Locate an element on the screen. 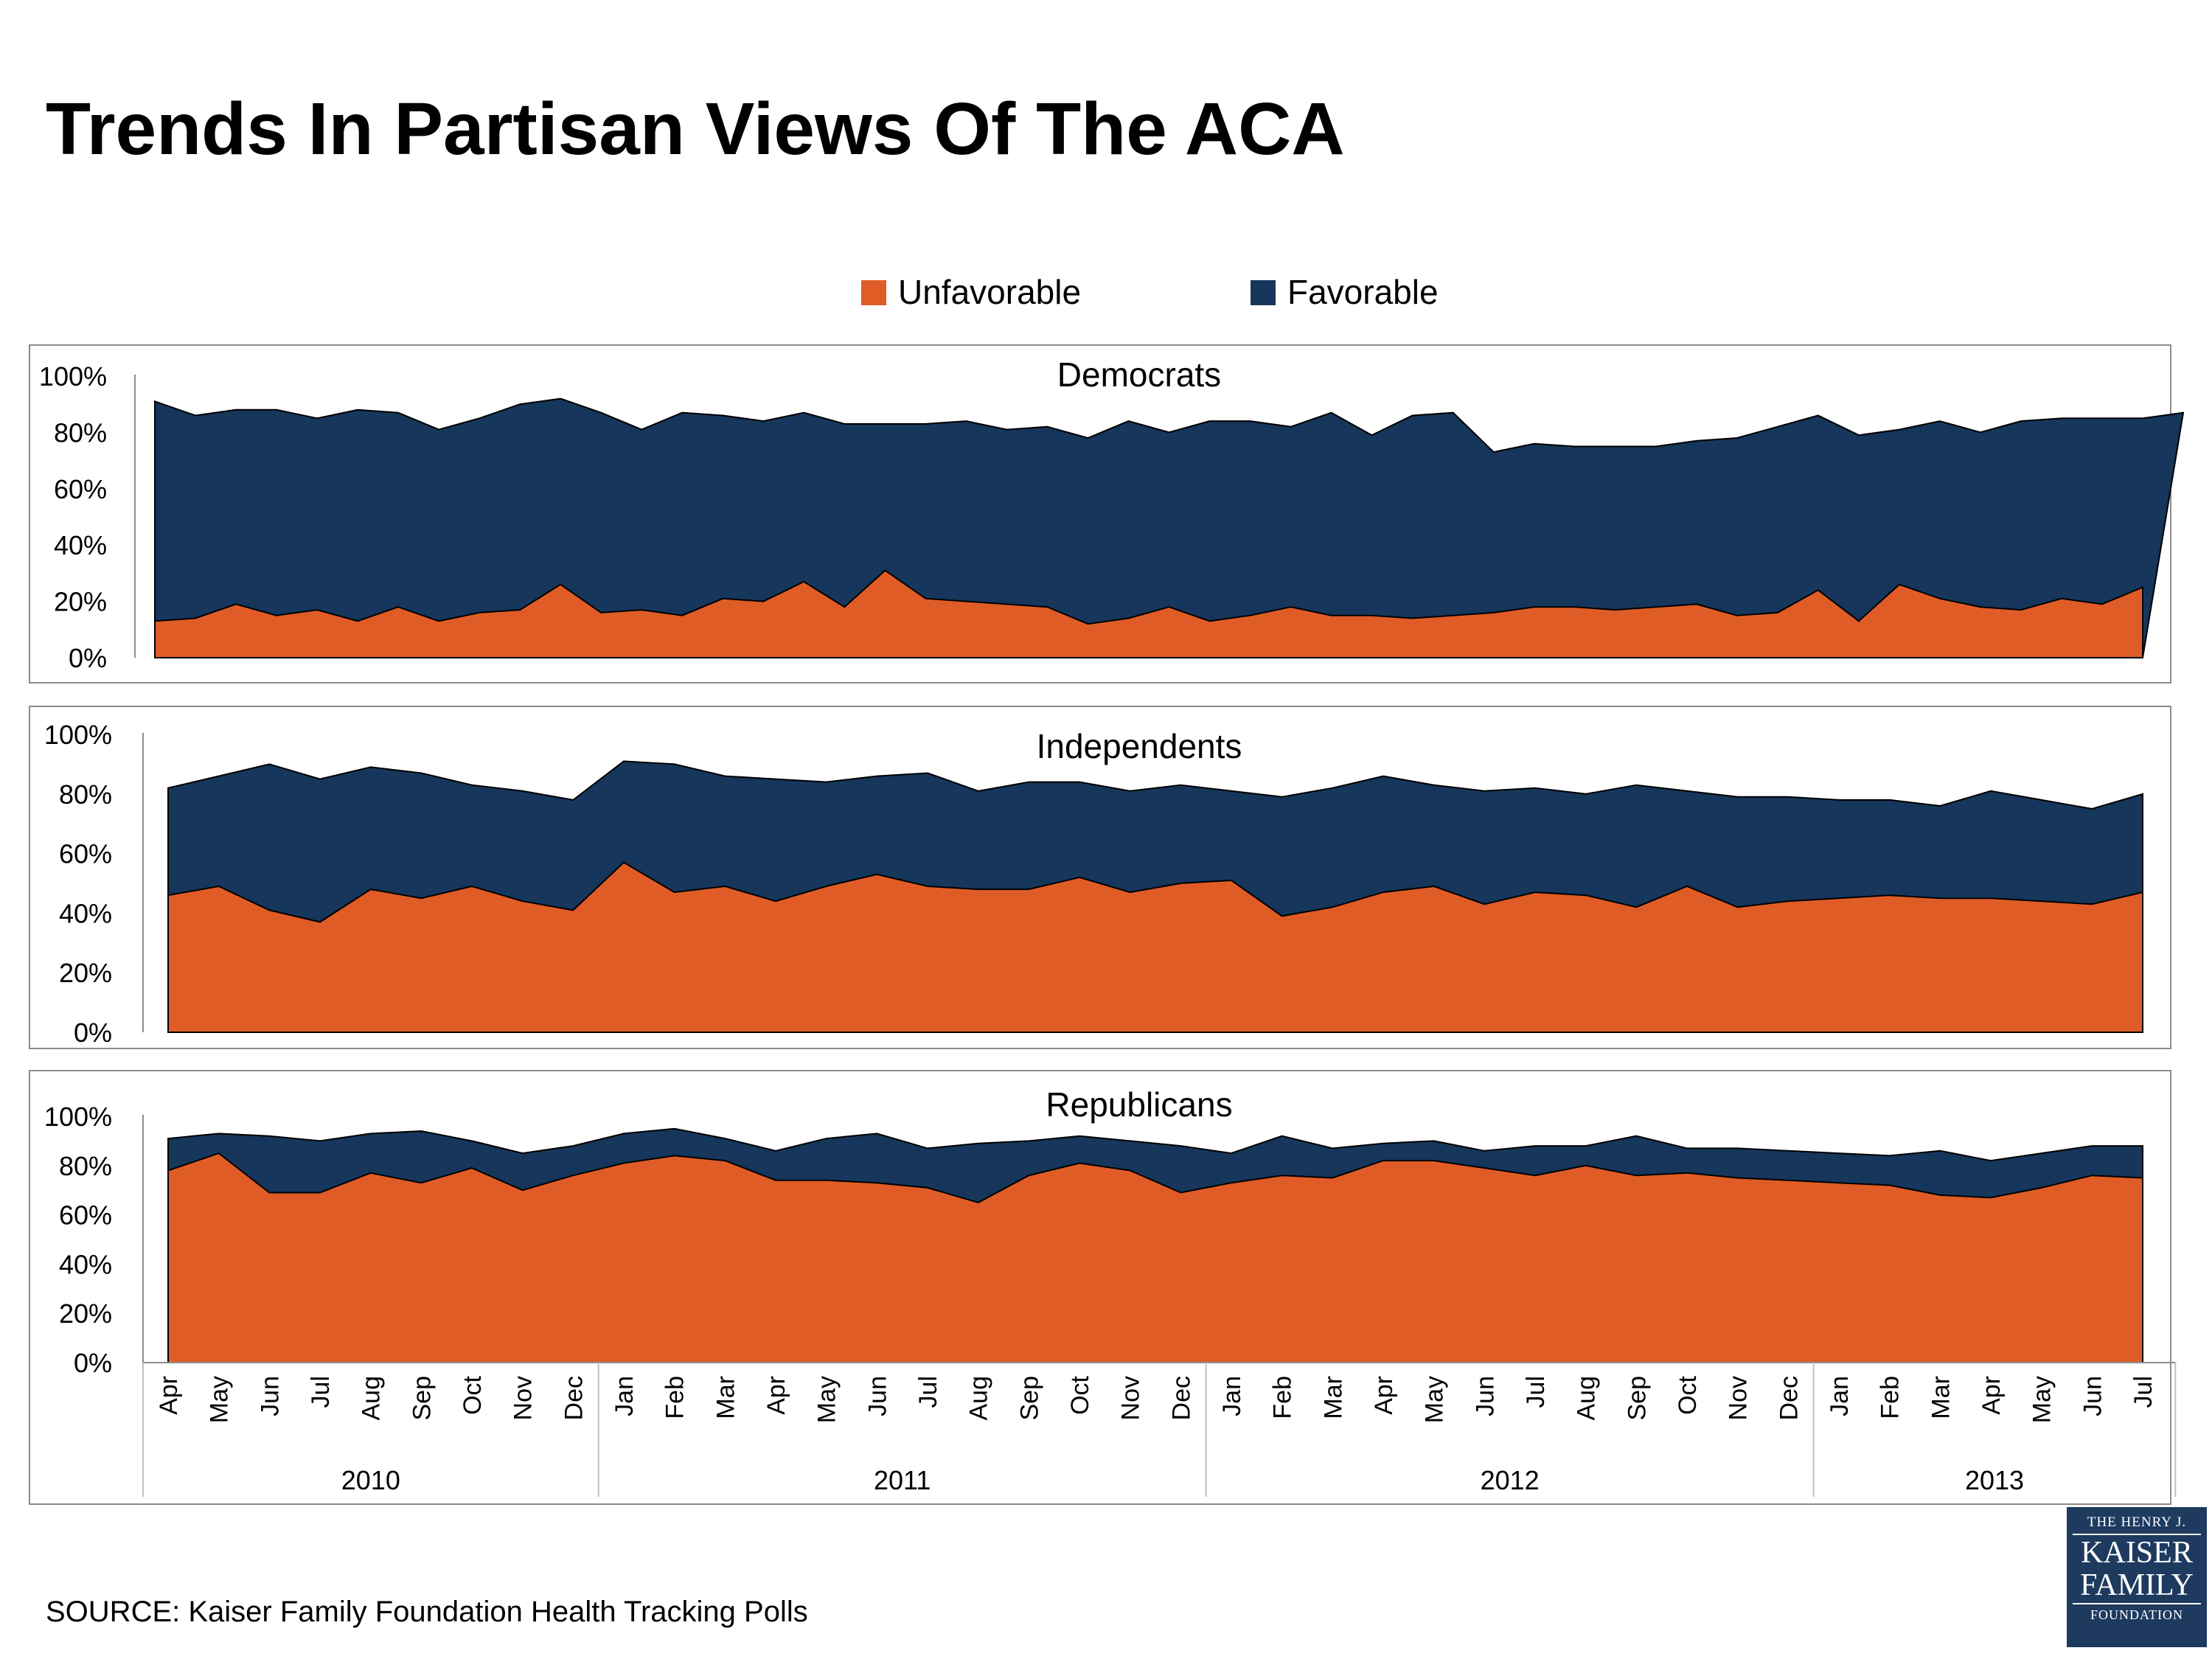  legend-swatch-unfavorable is located at coordinates (873, 292).